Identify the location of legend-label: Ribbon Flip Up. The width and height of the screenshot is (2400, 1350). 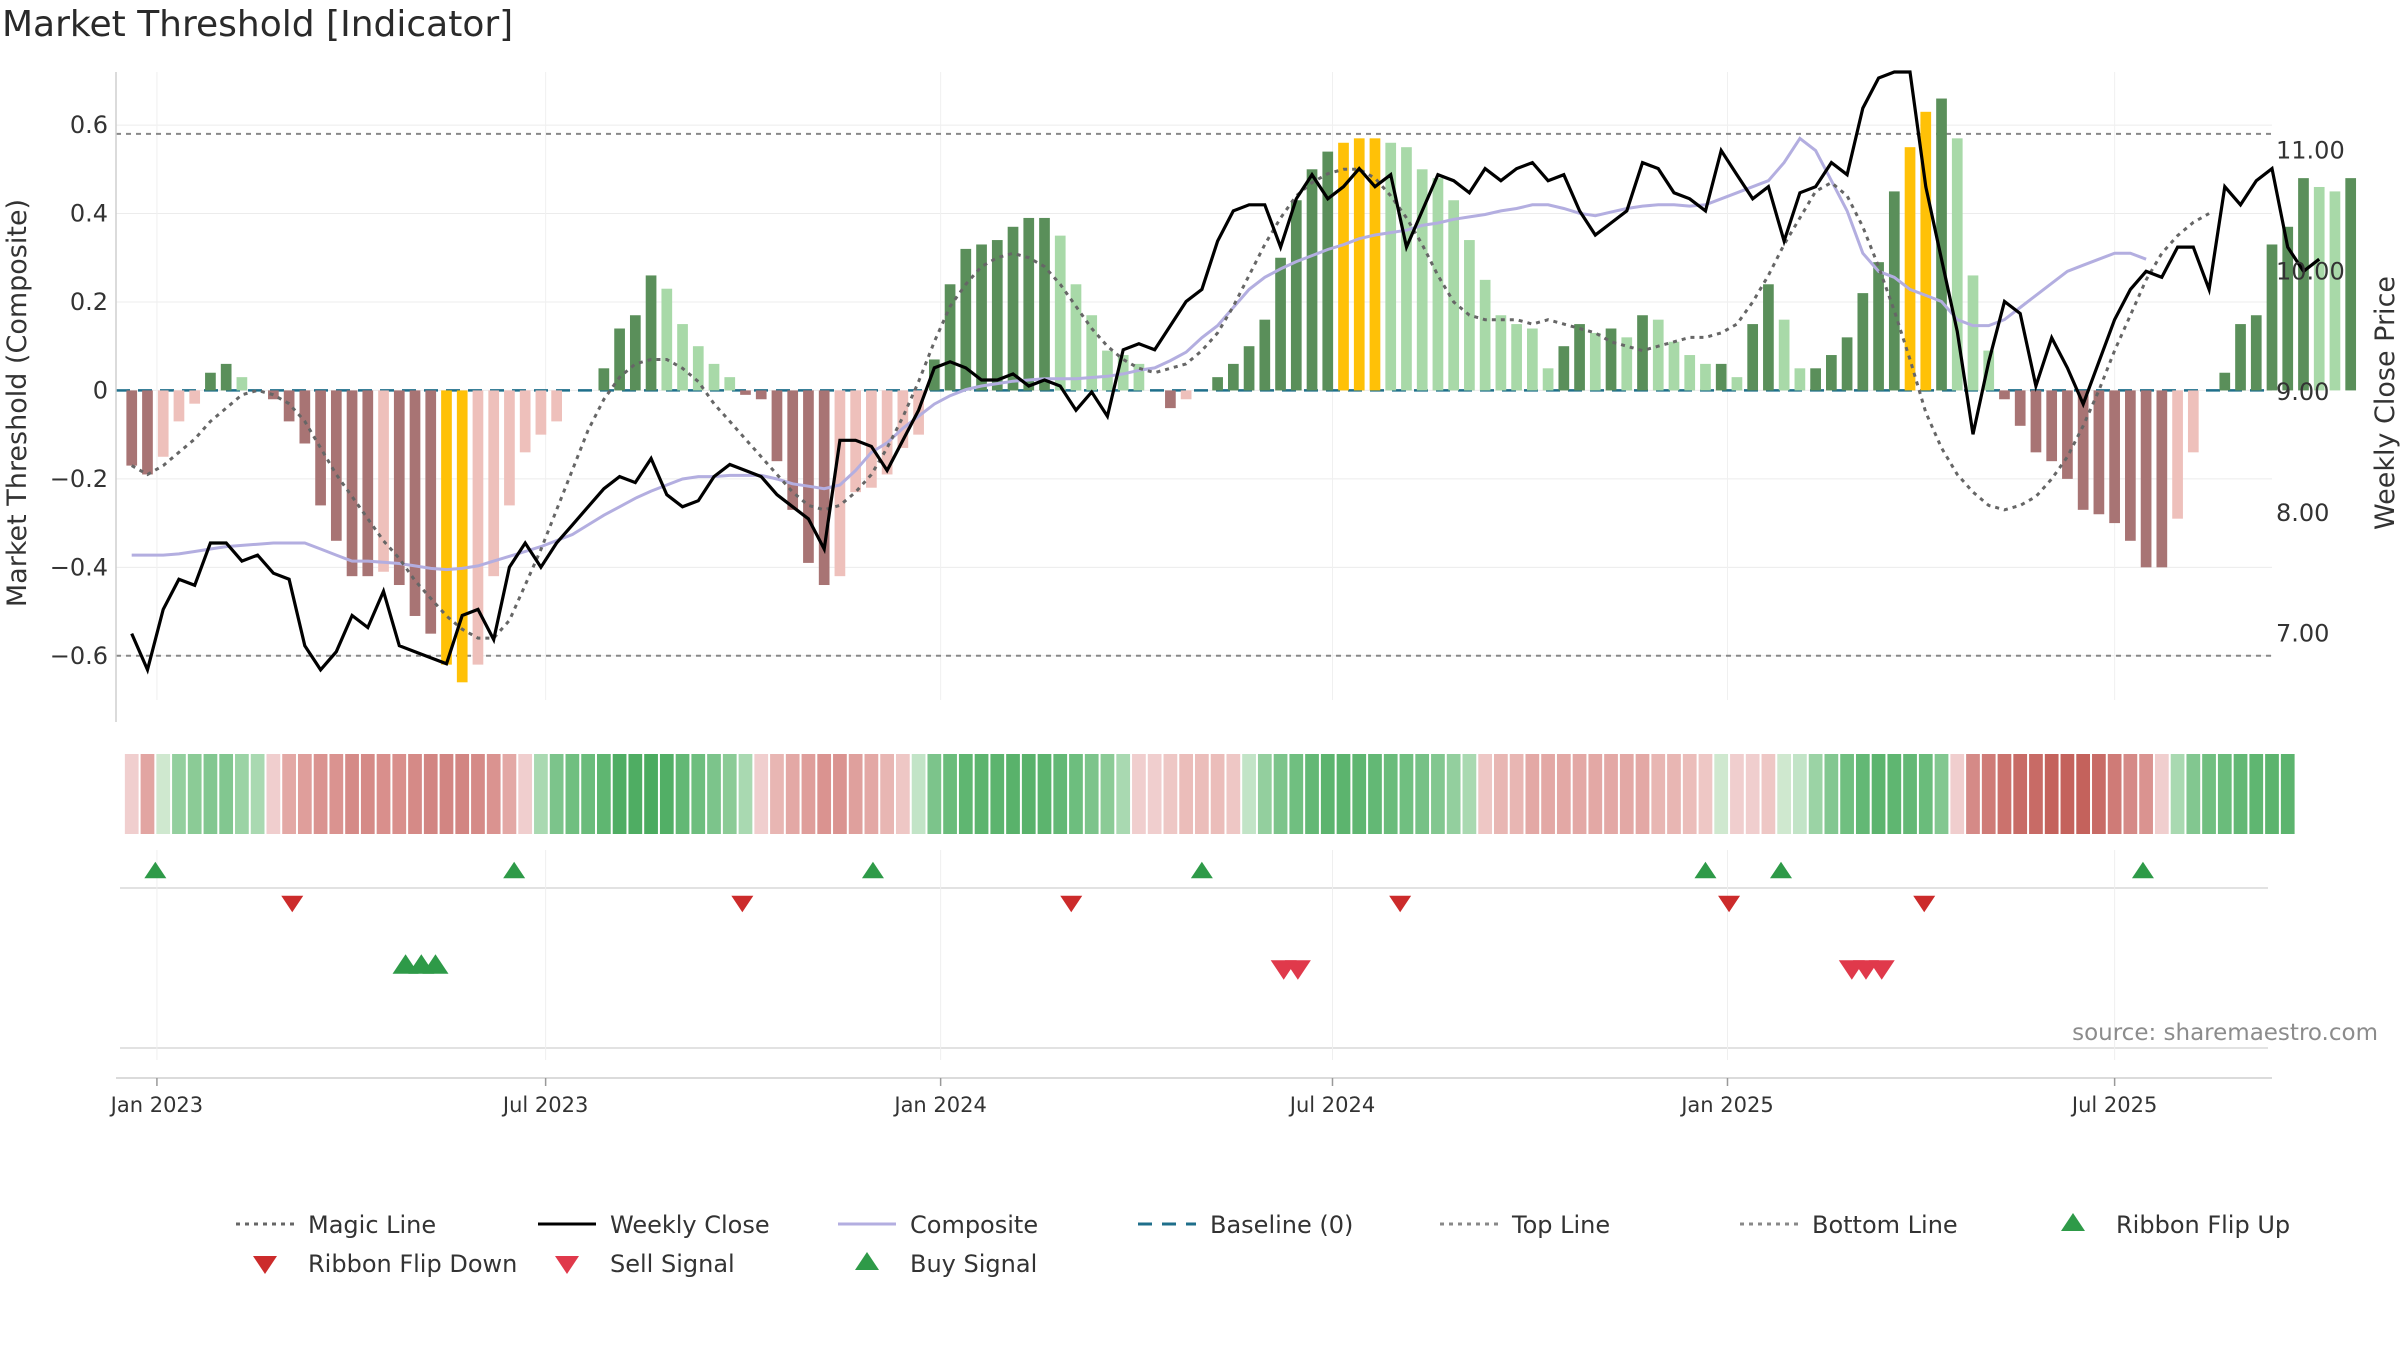
(2203, 1225).